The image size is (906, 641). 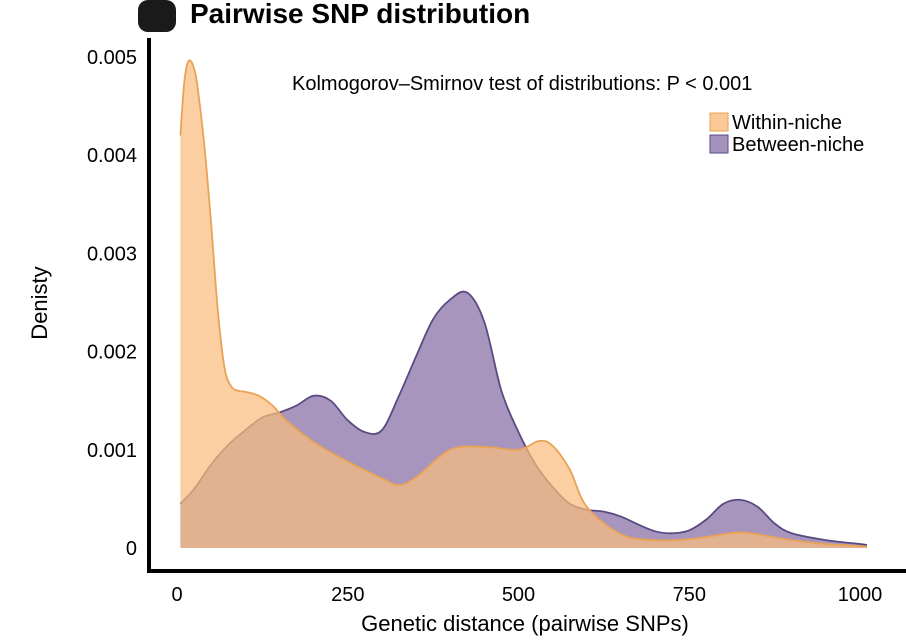 What do you see at coordinates (689, 595) in the screenshot?
I see `x-tick-label: 750` at bounding box center [689, 595].